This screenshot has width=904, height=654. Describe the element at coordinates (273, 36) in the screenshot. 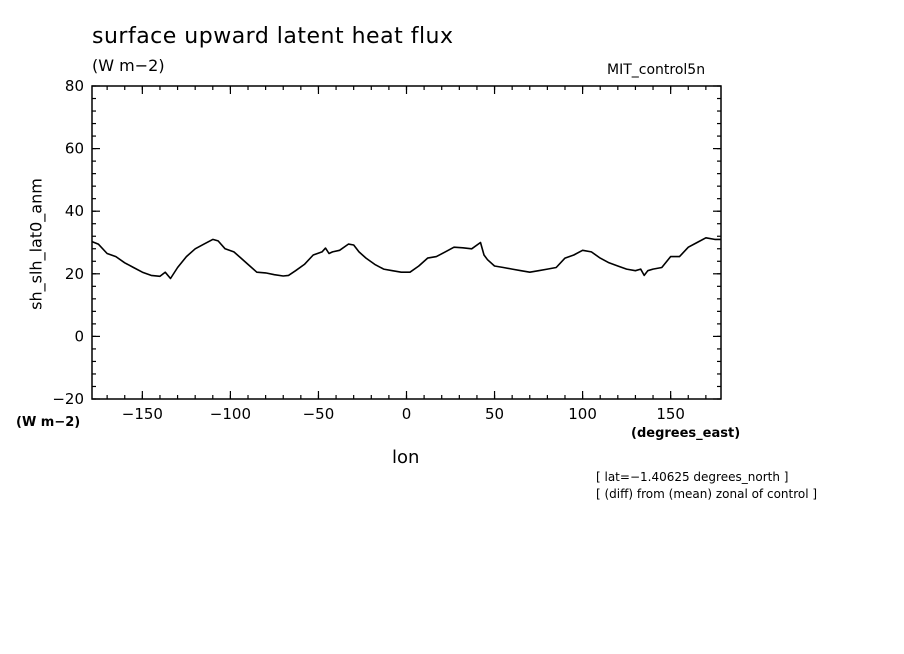

I see `chart-title: surface upward latent heat flux` at that location.